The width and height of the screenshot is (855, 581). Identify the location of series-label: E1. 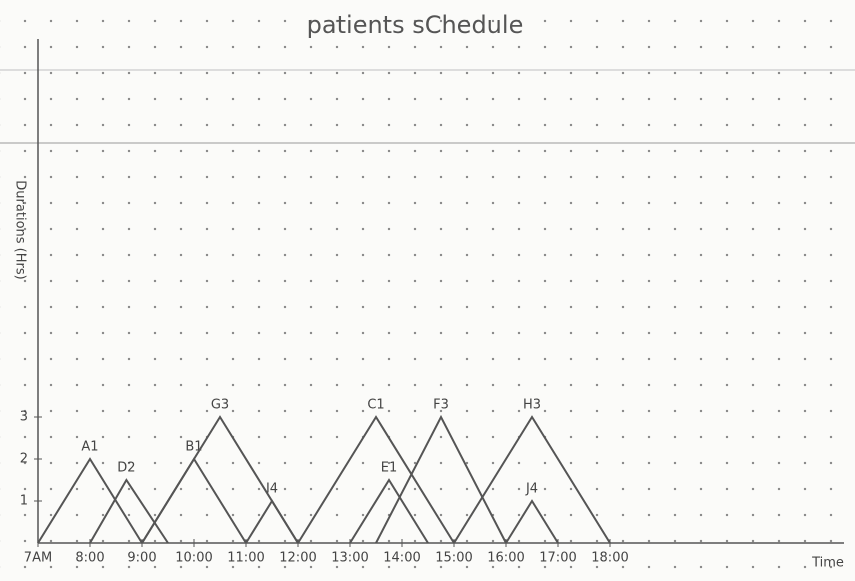
(389, 468).